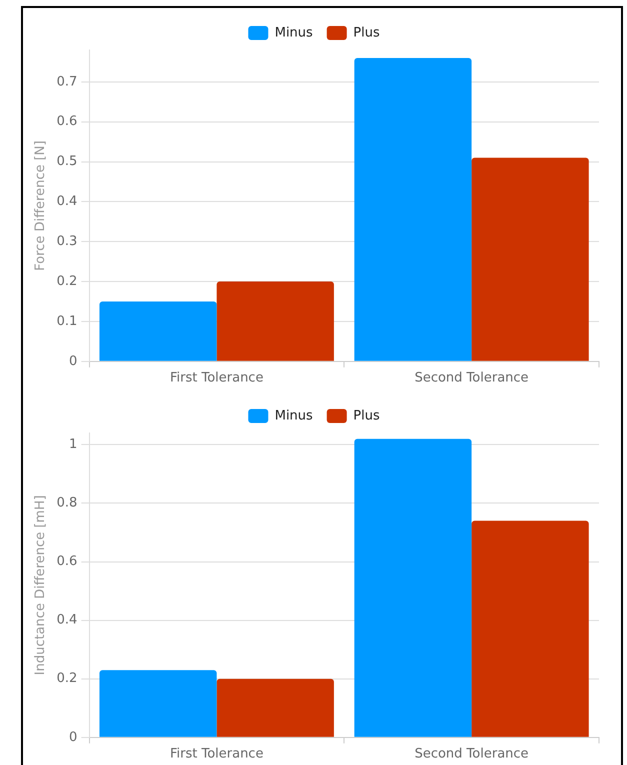 This screenshot has height=765, width=627. Describe the element at coordinates (73, 444) in the screenshot. I see `y-tick-label: 1` at that location.